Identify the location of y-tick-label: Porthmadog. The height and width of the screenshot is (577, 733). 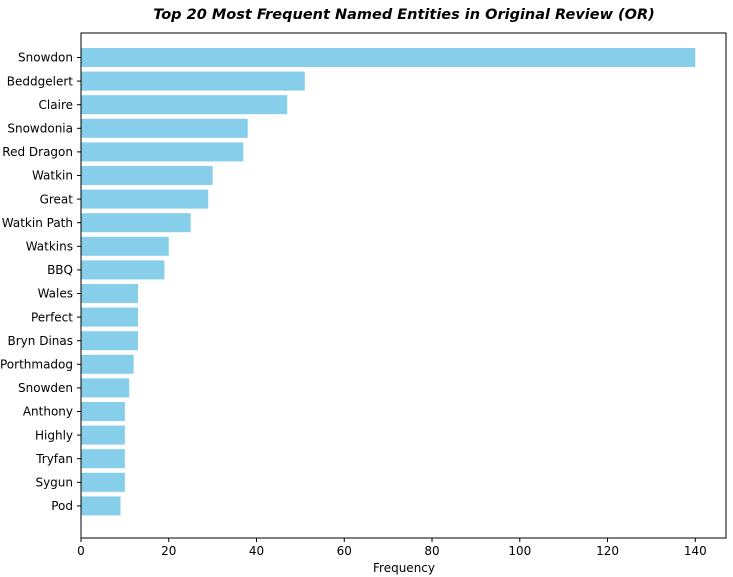
(36, 365).